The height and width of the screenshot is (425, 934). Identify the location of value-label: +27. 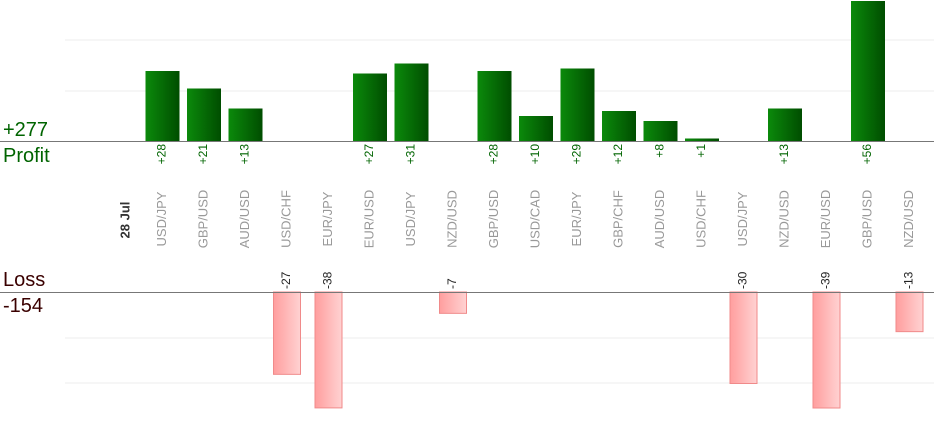
(369, 154).